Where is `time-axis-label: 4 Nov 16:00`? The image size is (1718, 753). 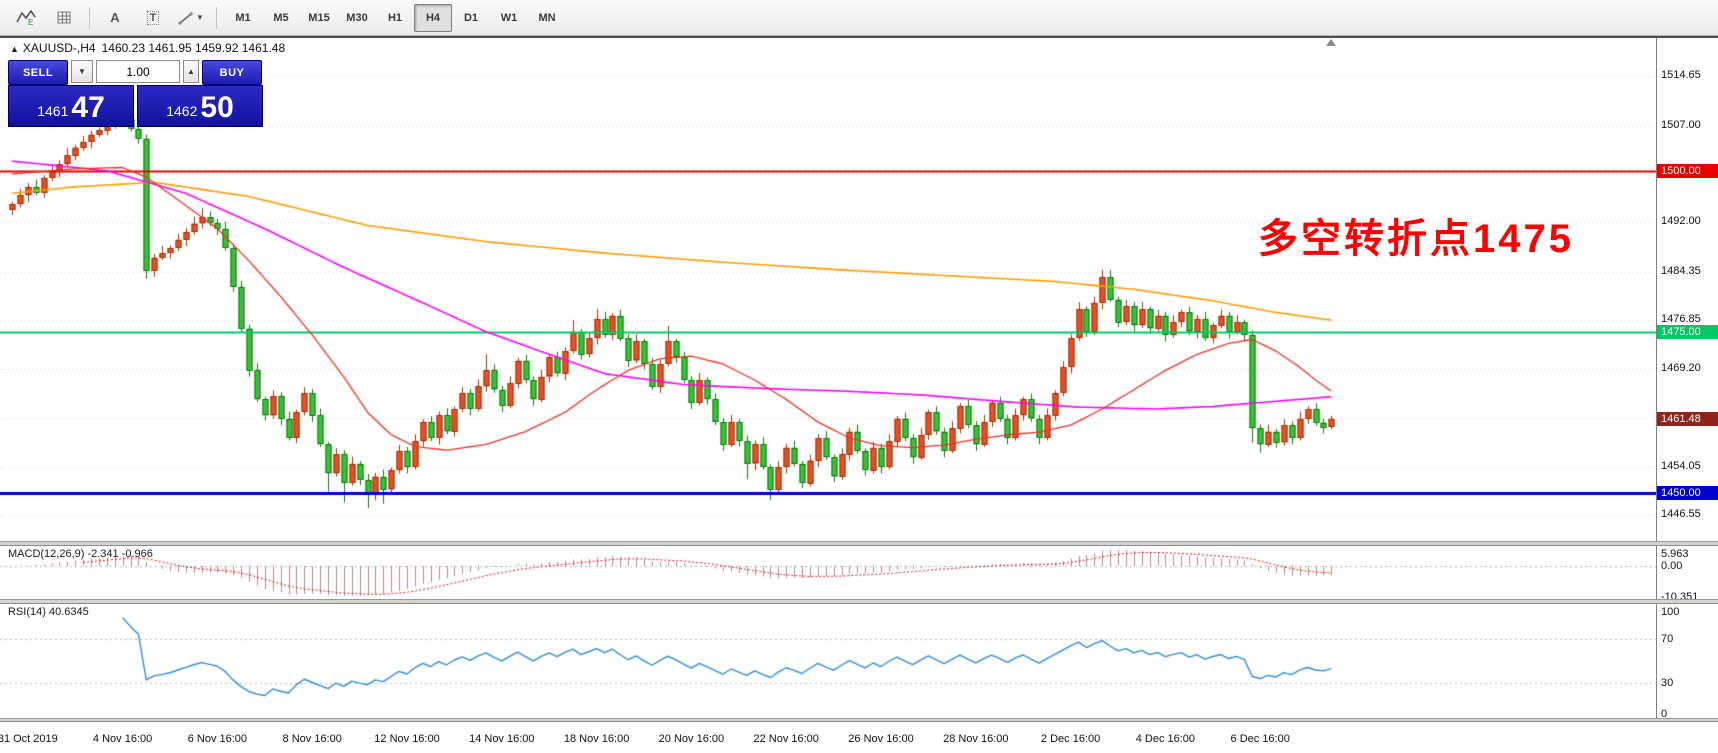 time-axis-label: 4 Nov 16:00 is located at coordinates (122, 739).